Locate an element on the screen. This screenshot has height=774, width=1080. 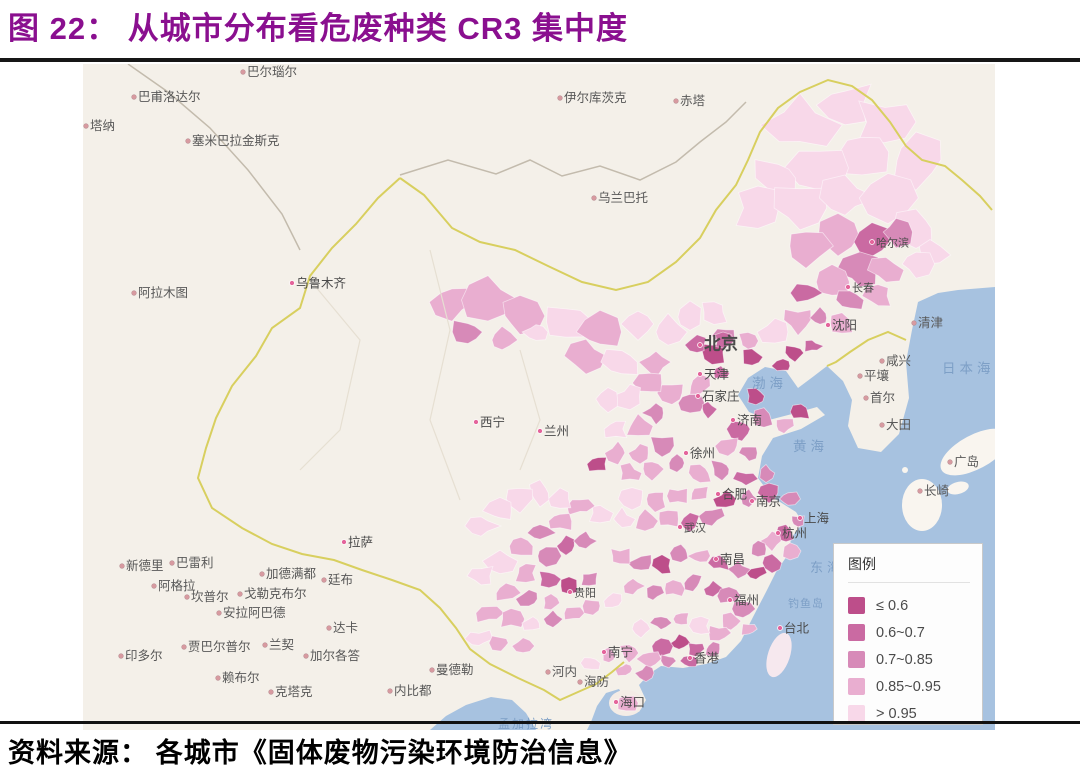
city-label: 乌鲁木齐 is located at coordinates (321, 283).